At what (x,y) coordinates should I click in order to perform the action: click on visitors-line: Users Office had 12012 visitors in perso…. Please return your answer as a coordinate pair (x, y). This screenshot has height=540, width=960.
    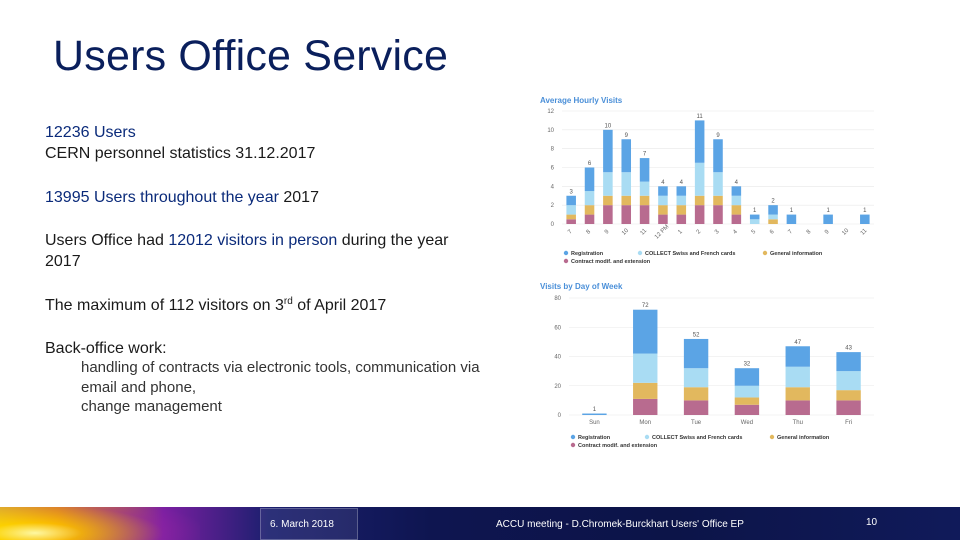
    Looking at the image, I should click on (285, 240).